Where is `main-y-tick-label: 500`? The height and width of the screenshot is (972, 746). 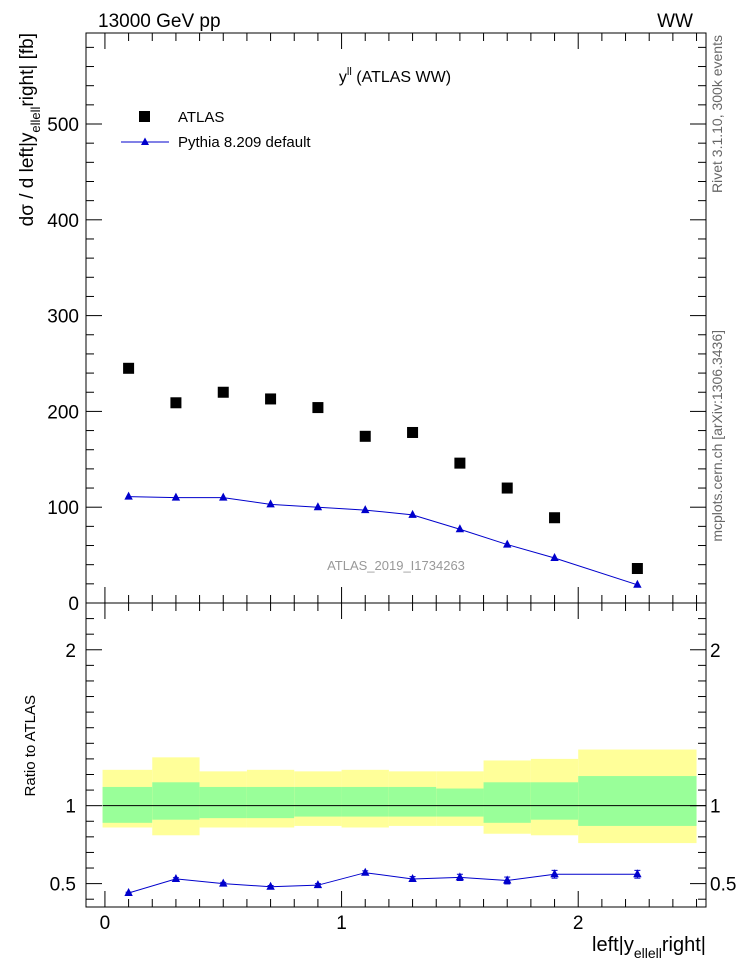 main-y-tick-label: 500 is located at coordinates (63, 125).